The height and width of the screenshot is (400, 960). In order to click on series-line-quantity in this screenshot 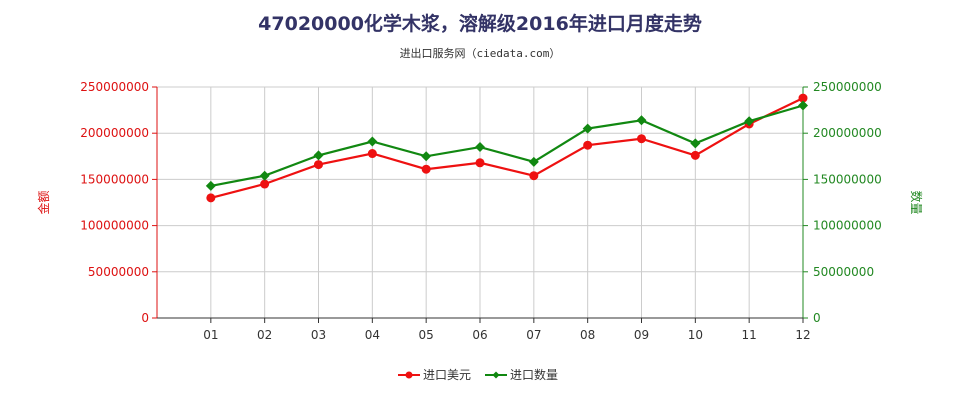, I will do `click(507, 145)`.